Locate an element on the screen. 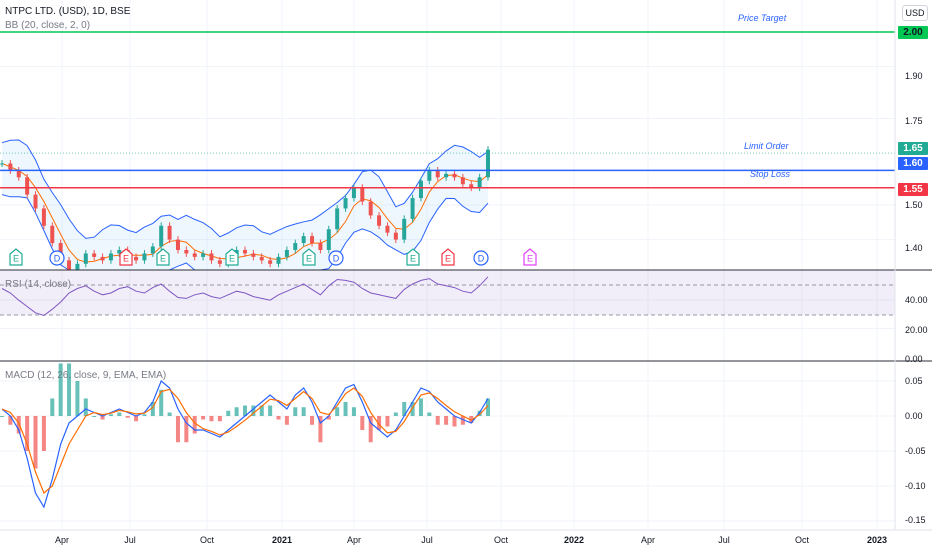 This screenshot has width=932, height=550. limit-order-annotation: Limit Order is located at coordinates (766, 146).